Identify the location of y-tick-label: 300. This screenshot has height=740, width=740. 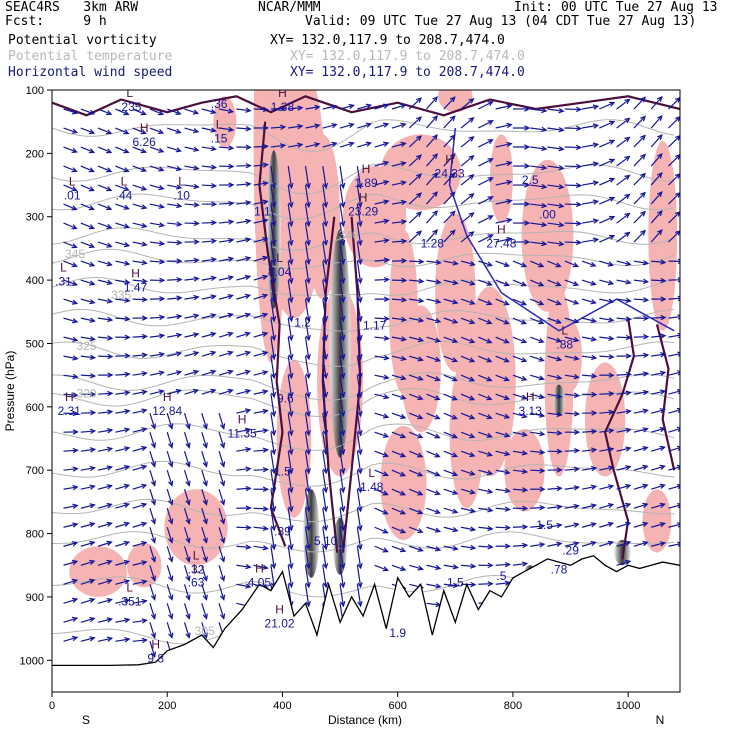
(35, 218).